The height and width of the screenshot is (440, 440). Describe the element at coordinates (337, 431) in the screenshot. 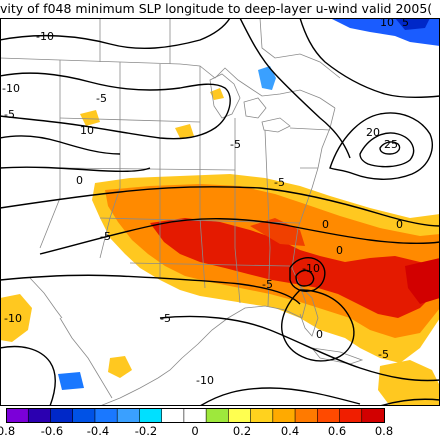

I see `colorbar-tick: 0.6` at that location.